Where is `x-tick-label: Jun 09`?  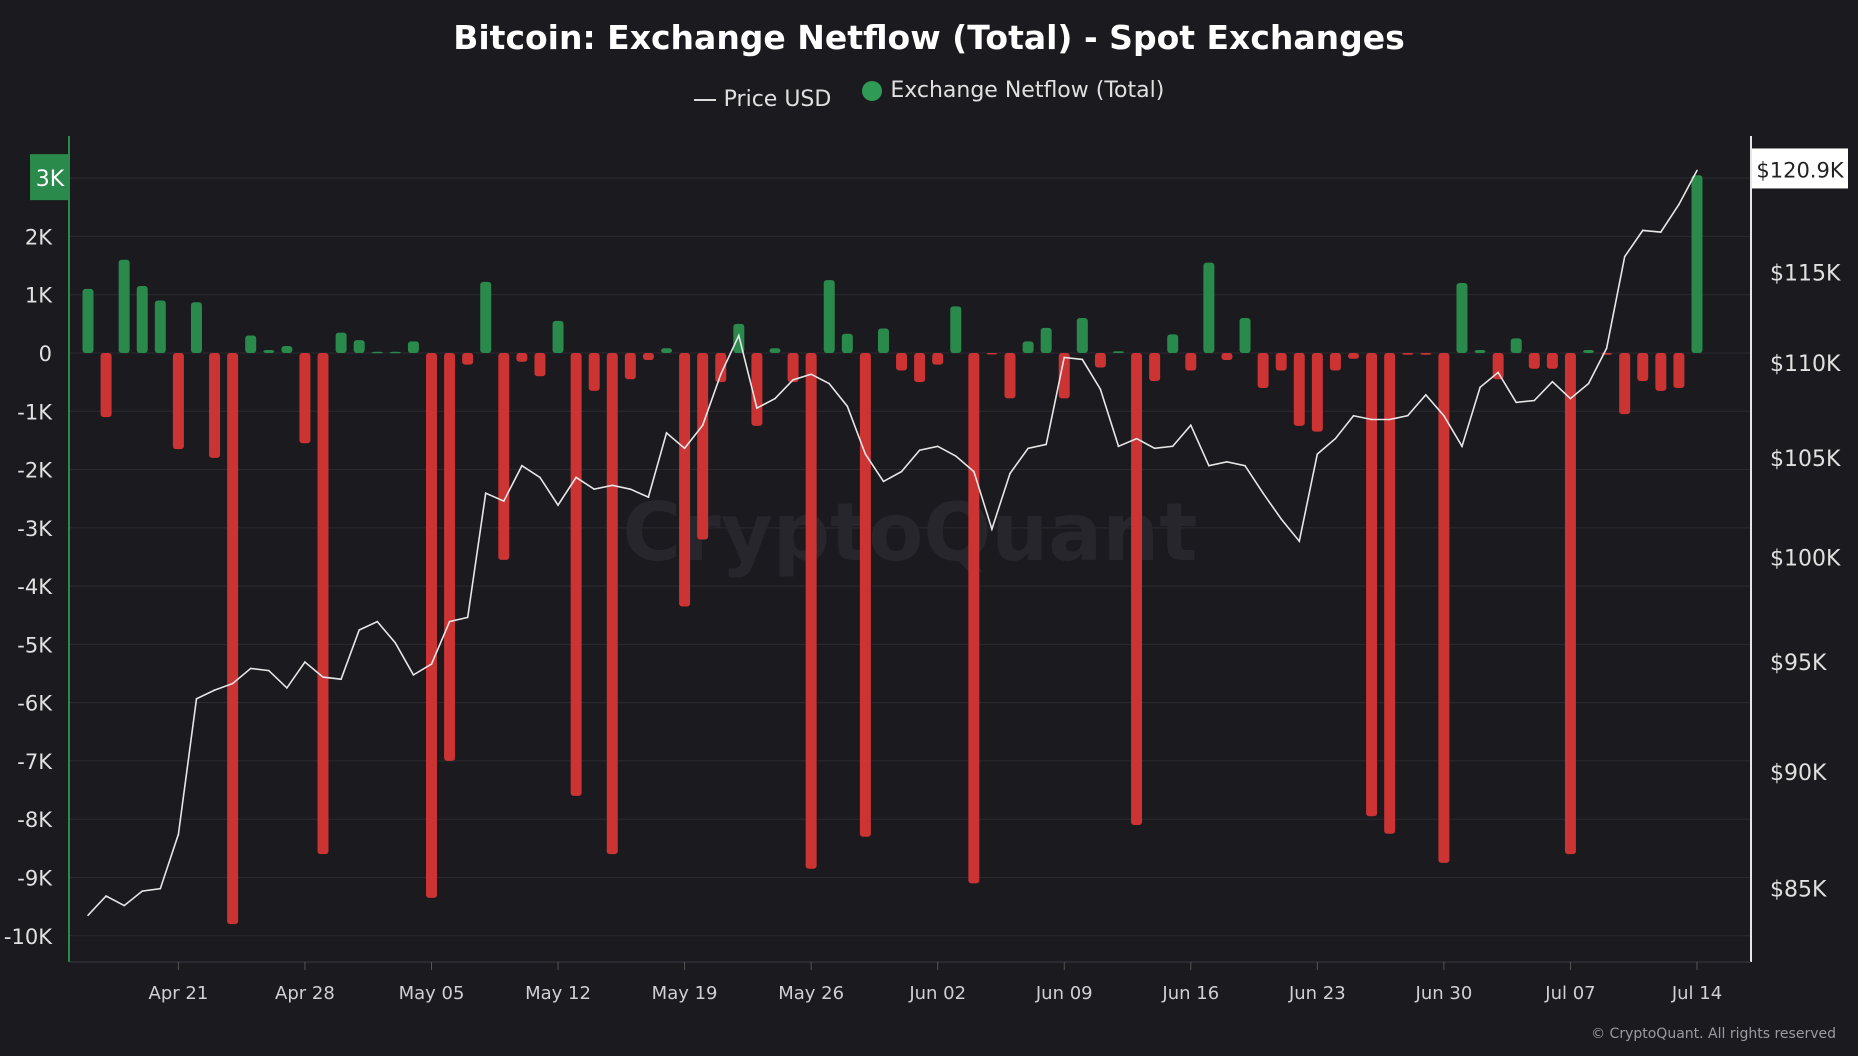 x-tick-label: Jun 09 is located at coordinates (1064, 993).